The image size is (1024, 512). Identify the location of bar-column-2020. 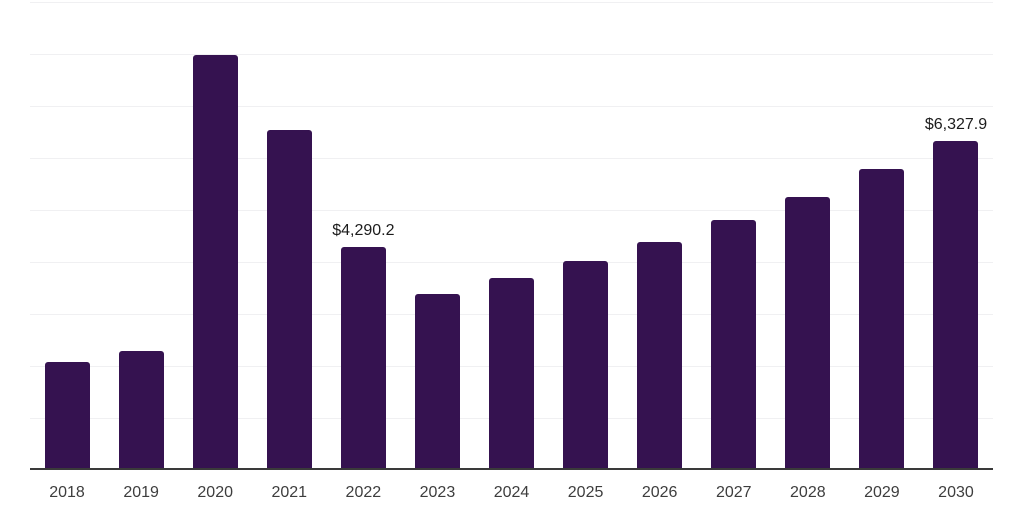
(215, 236).